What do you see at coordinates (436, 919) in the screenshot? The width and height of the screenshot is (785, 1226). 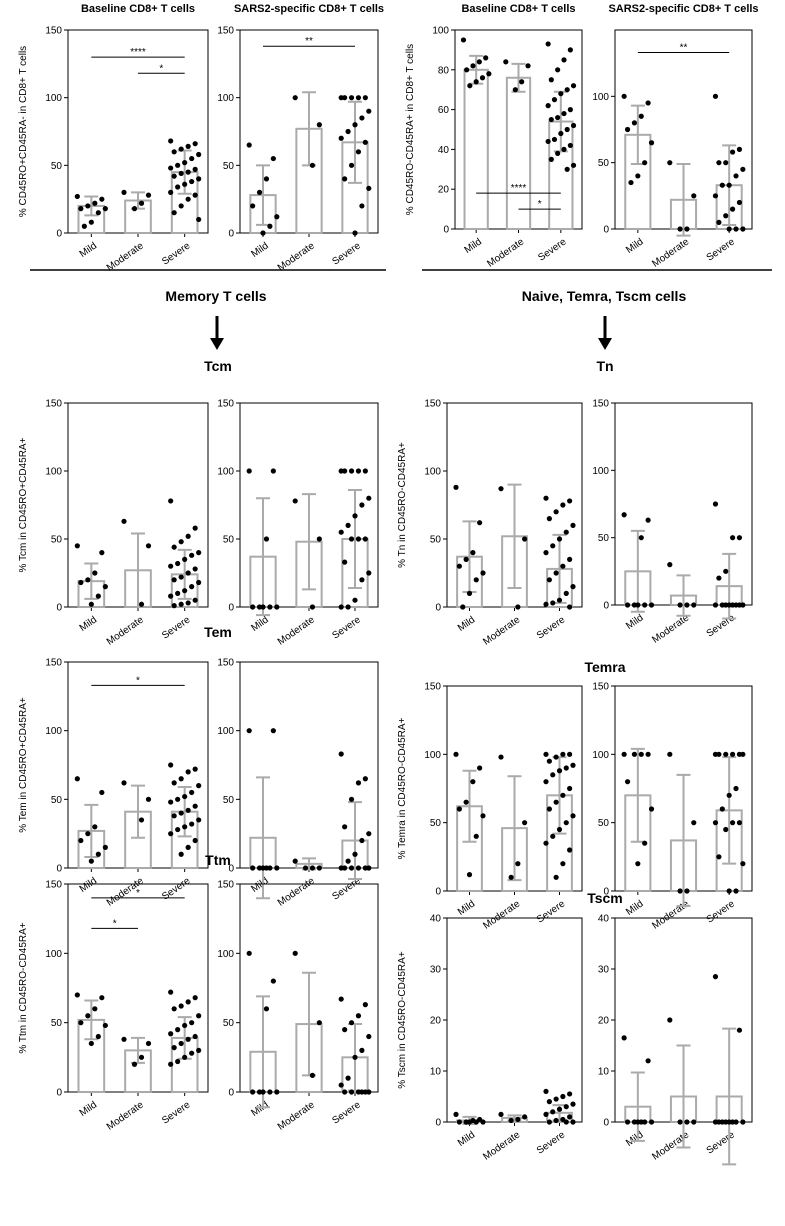 I see `y-tick-label: 40` at bounding box center [436, 919].